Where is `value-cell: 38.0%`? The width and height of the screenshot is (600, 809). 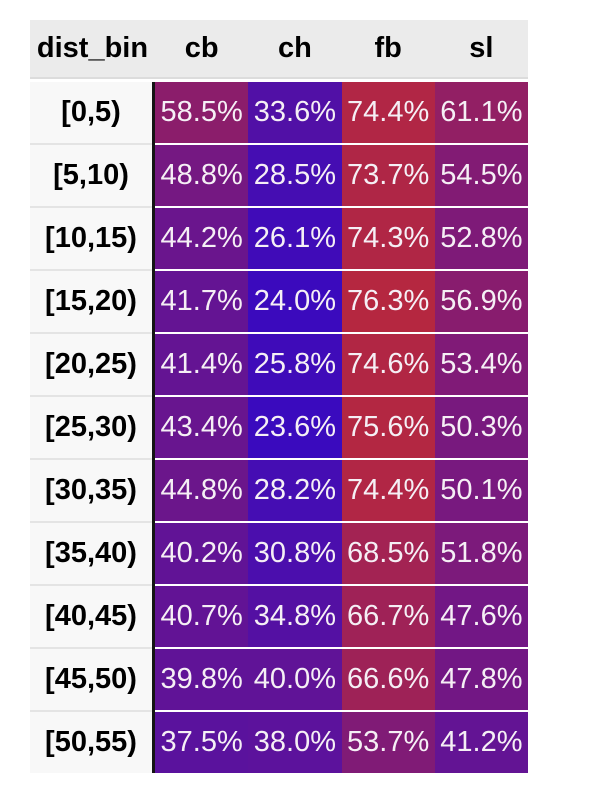 value-cell: 38.0% is located at coordinates (295, 742).